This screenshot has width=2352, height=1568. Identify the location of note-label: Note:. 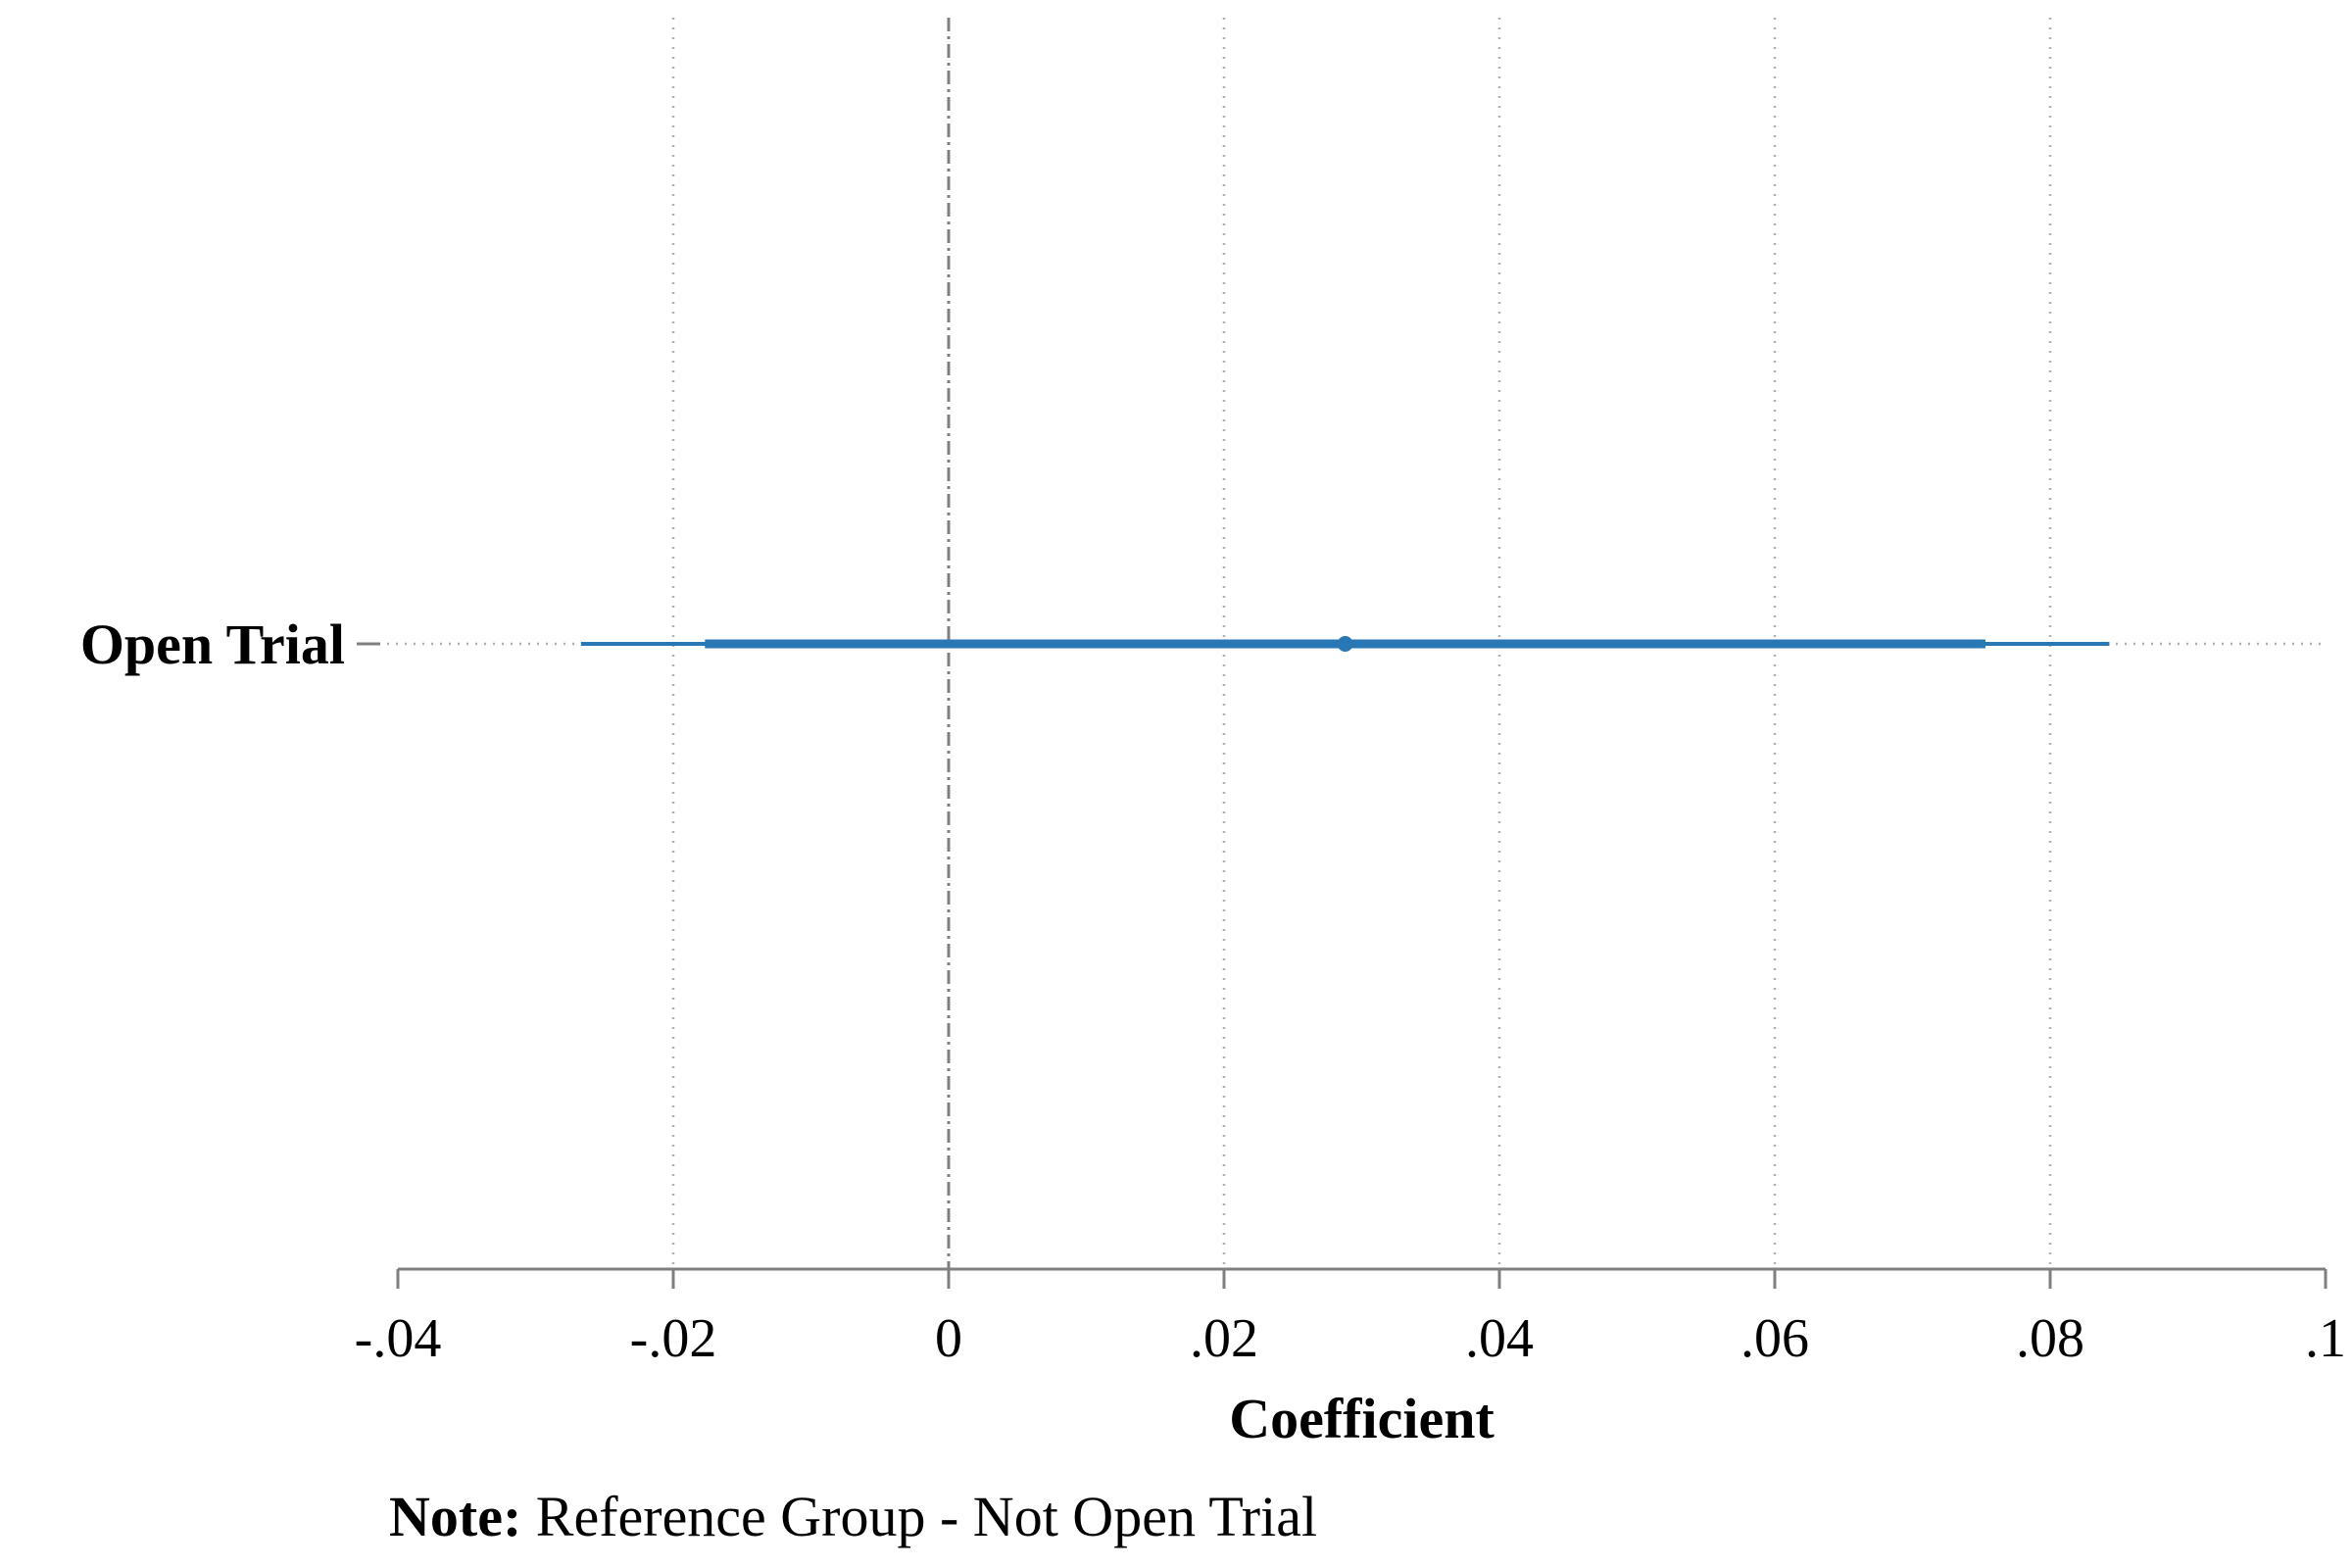
(455, 1516).